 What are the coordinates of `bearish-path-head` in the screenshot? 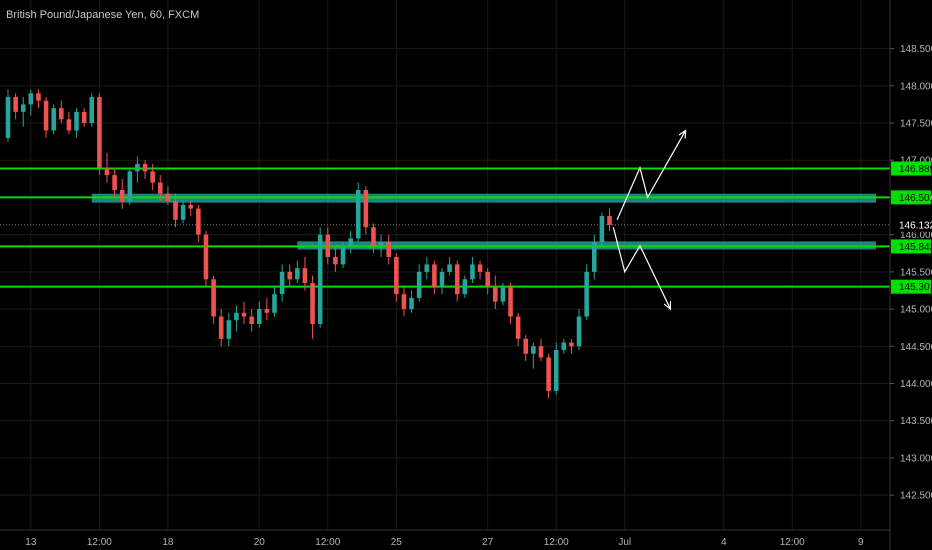 It's located at (667, 306).